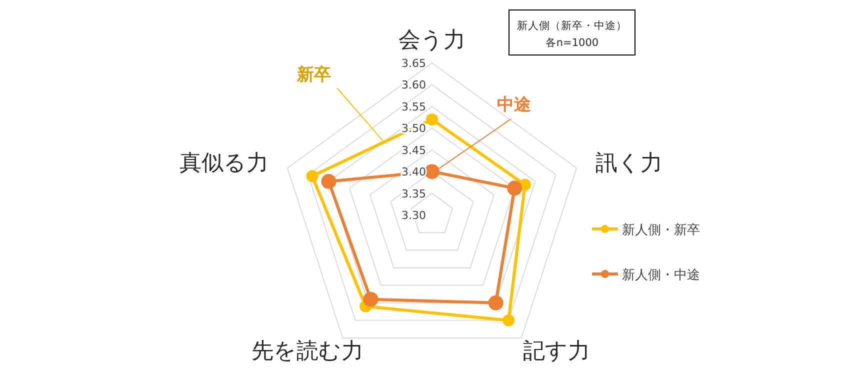 This screenshot has width=865, height=370. Describe the element at coordinates (313, 75) in the screenshot. I see `text: 新卒` at that location.